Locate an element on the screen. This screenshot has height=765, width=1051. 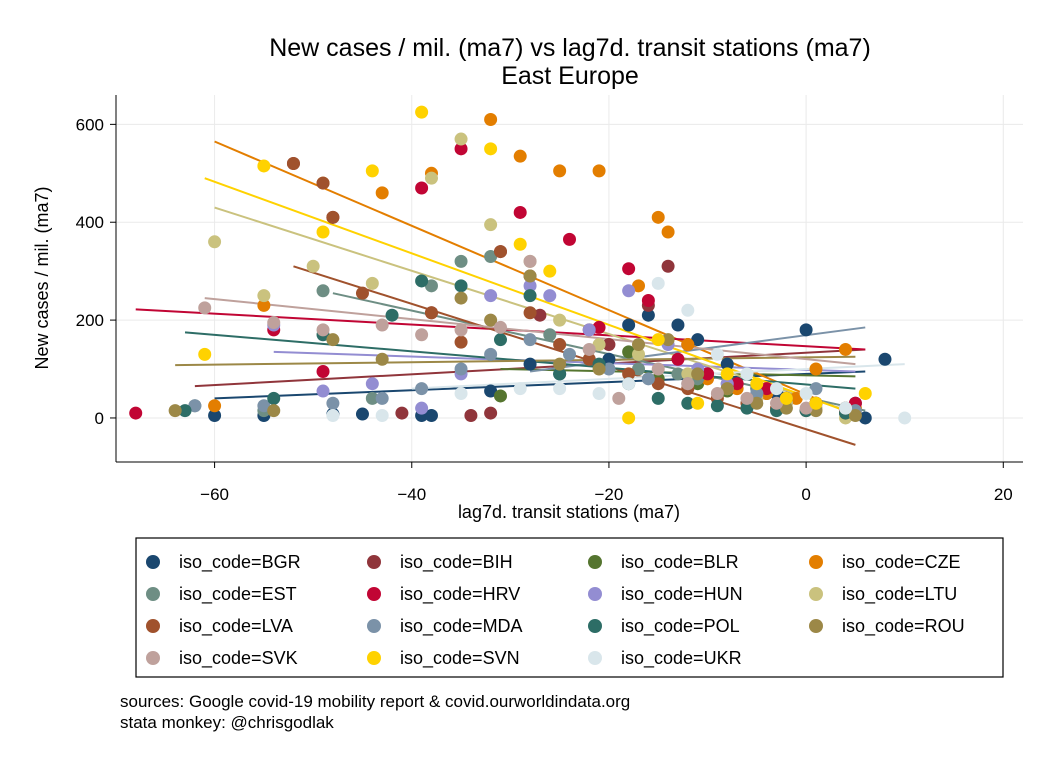
legend-item: iso_code=LVA is located at coordinates (219, 626).